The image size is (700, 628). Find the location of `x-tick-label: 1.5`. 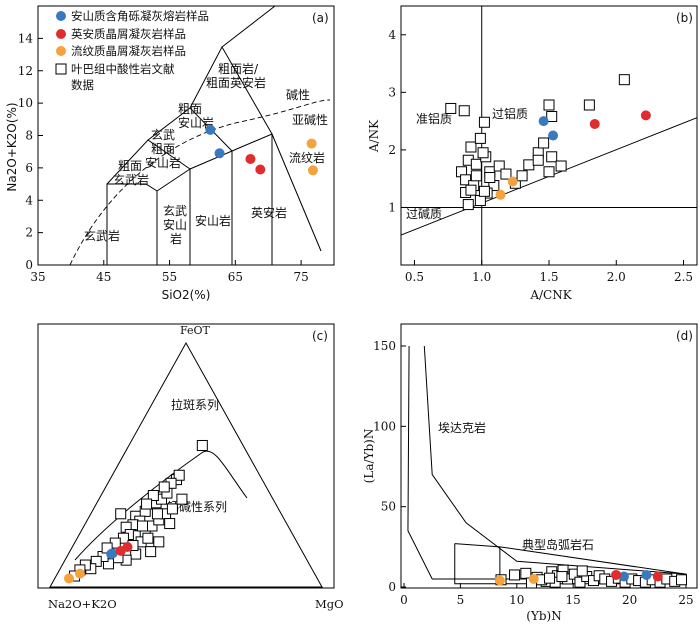

x-tick-label: 1.5 is located at coordinates (548, 277).